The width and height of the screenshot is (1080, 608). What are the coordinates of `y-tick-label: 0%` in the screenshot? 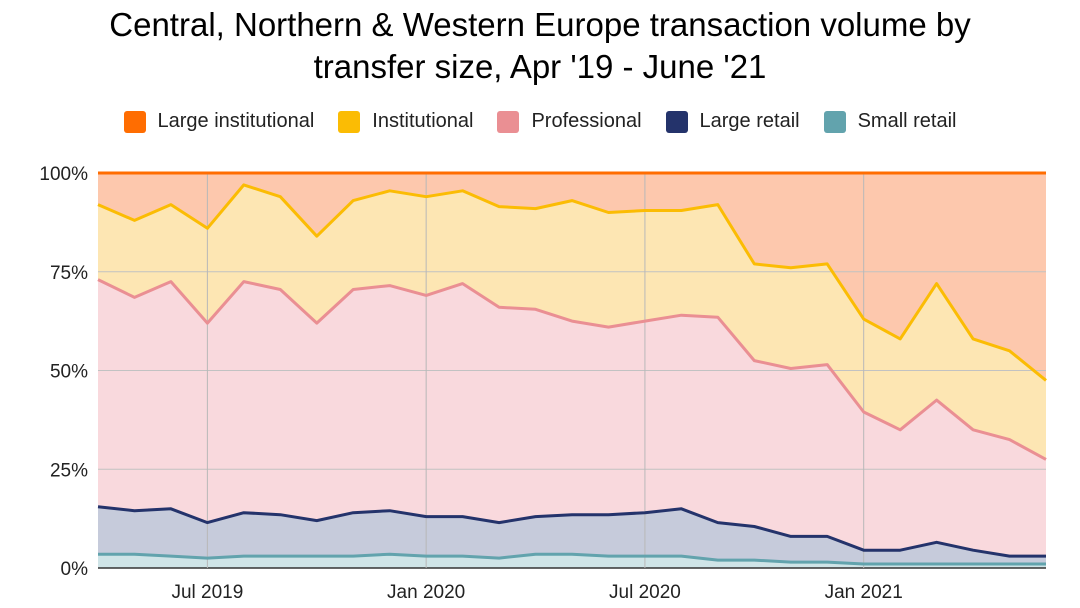 It's located at (75, 569).